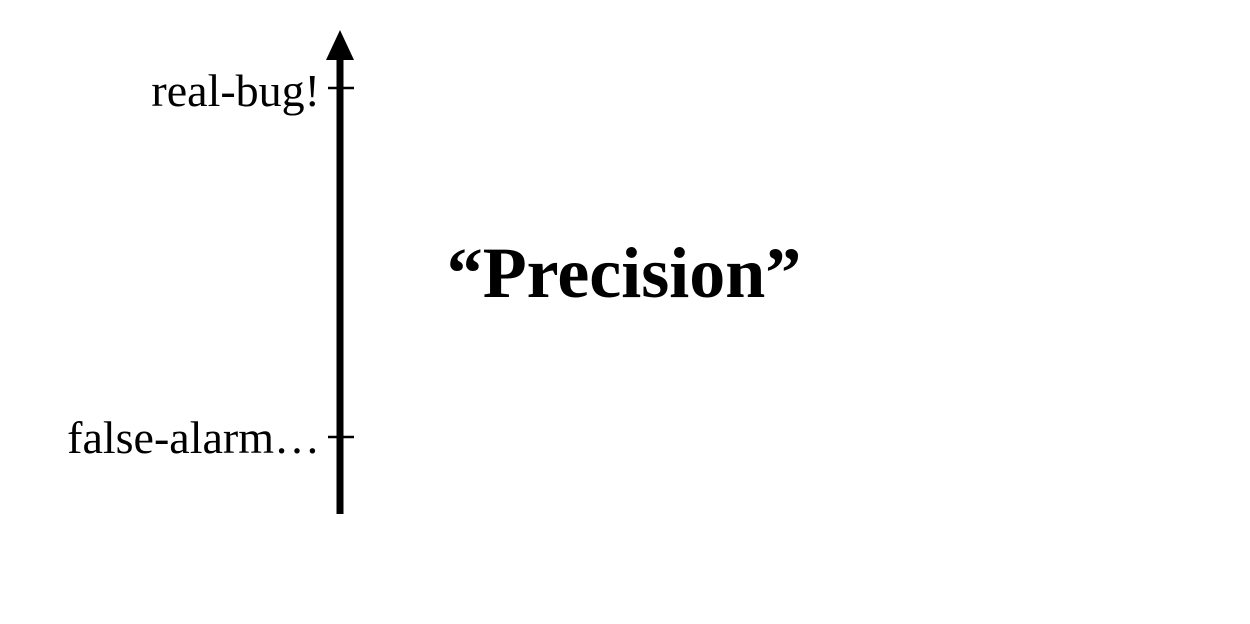 This screenshot has height=624, width=1250. I want to click on axis-arrow-head, so click(340, 45).